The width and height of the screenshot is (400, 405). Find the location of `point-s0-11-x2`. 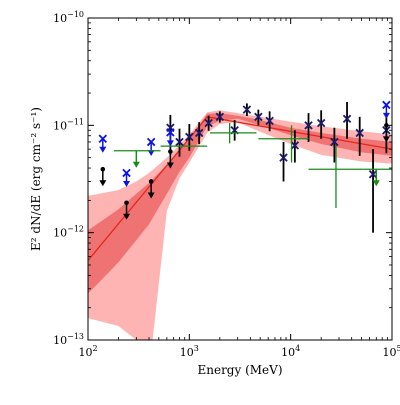

point-s0-11-x2 is located at coordinates (295, 145).